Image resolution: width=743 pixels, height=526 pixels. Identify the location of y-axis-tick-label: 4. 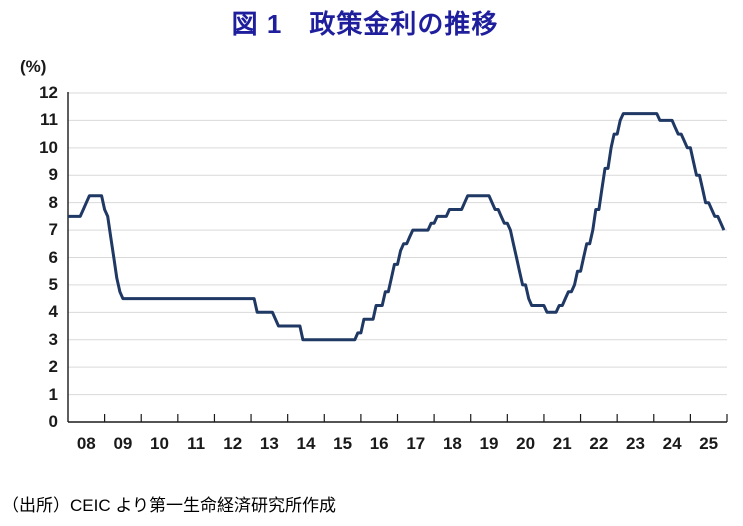
(53, 312).